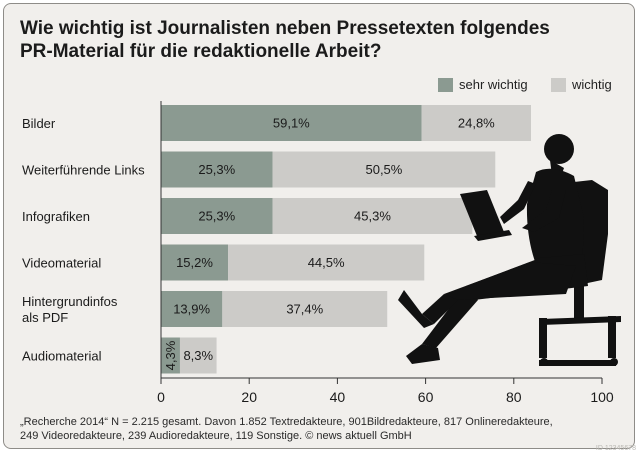  I want to click on legend-item-wichtig: wichtig, so click(581, 85).